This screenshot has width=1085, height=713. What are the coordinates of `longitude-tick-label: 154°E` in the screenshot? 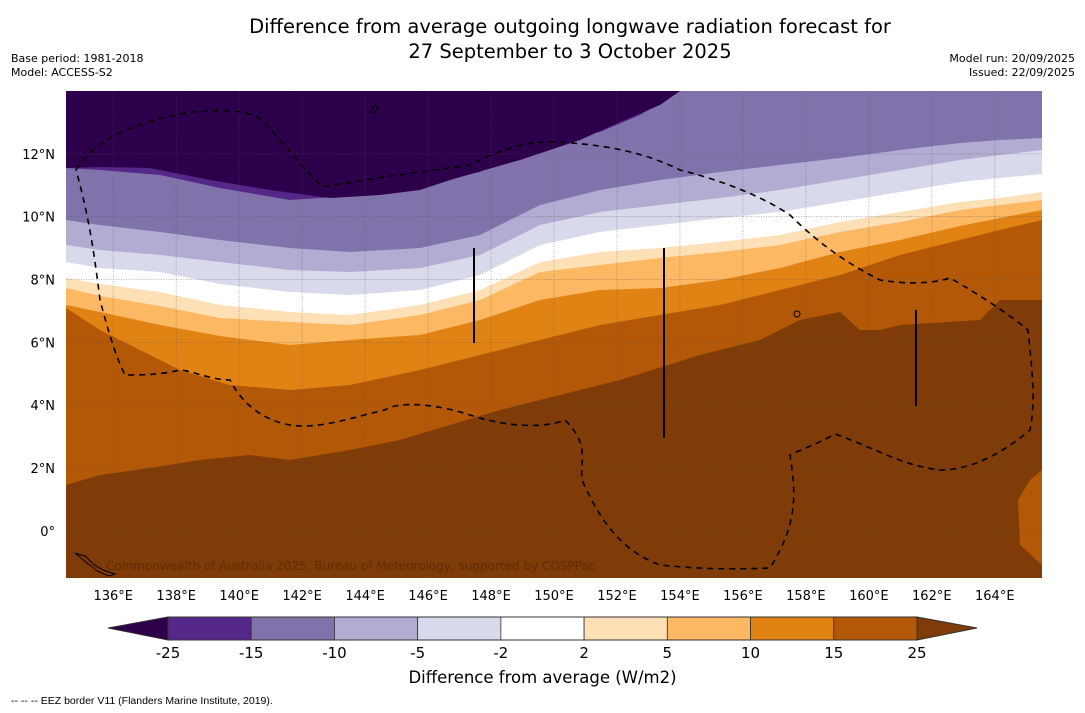 It's located at (680, 596).